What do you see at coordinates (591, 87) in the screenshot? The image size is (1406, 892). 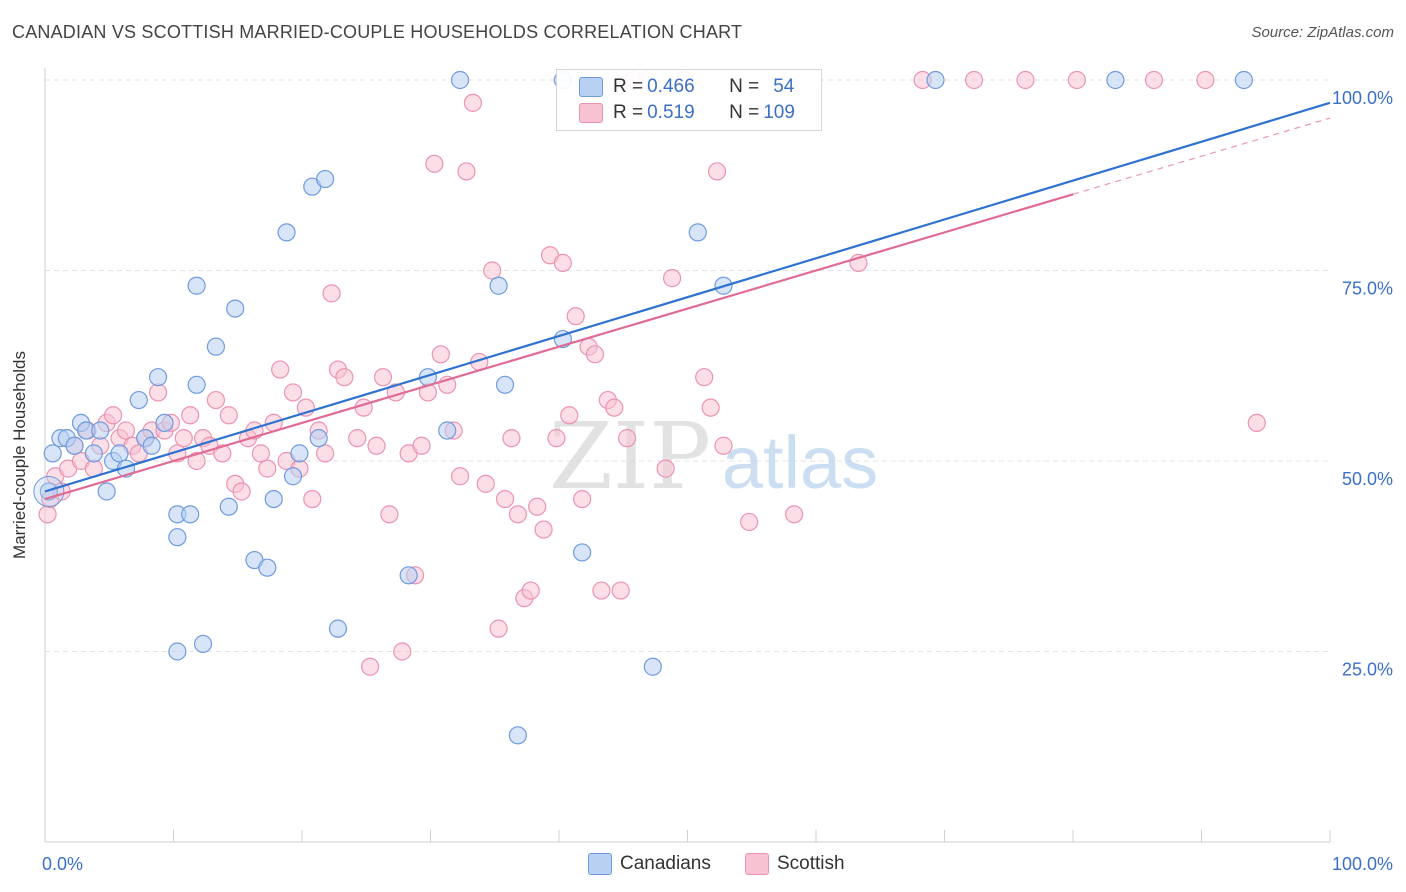 I see `canadians-swatch` at bounding box center [591, 87].